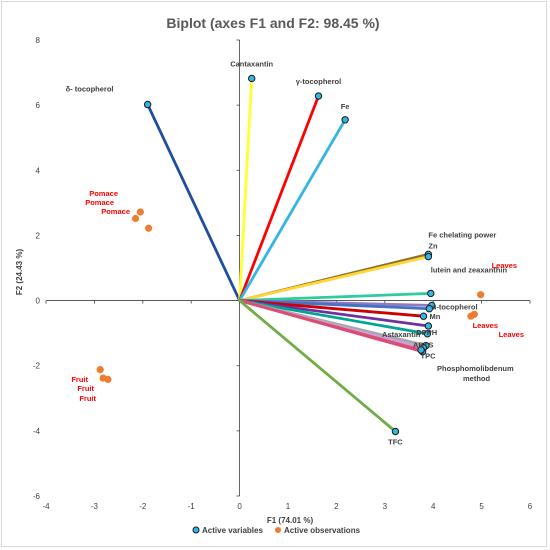 Image resolution: width=550 pixels, height=550 pixels. Describe the element at coordinates (196, 530) in the screenshot. I see `legend-variable-marker` at that location.